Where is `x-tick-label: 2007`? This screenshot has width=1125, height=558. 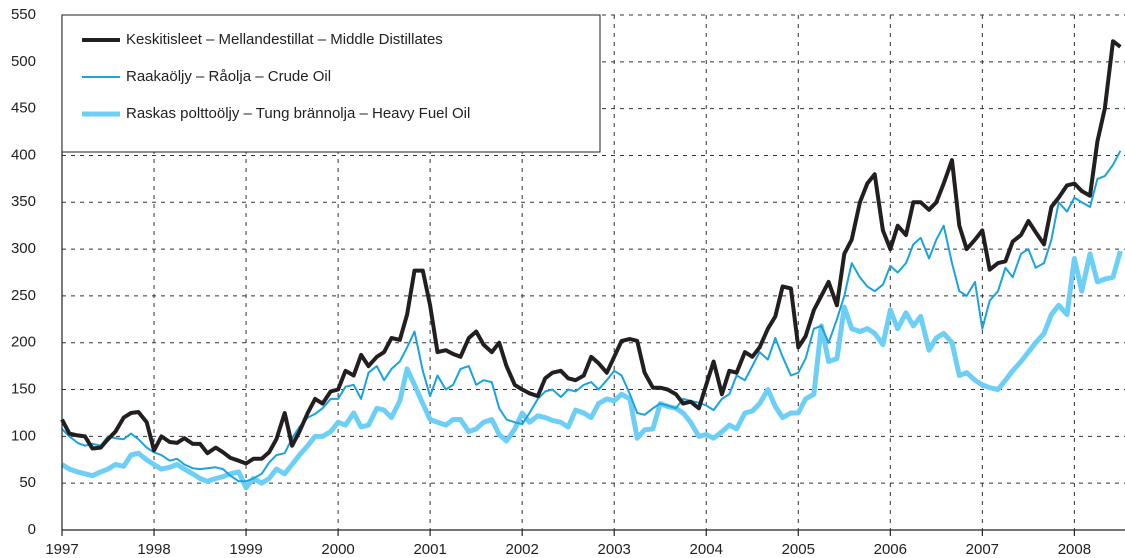 x-tick-label: 2007 is located at coordinates (982, 549).